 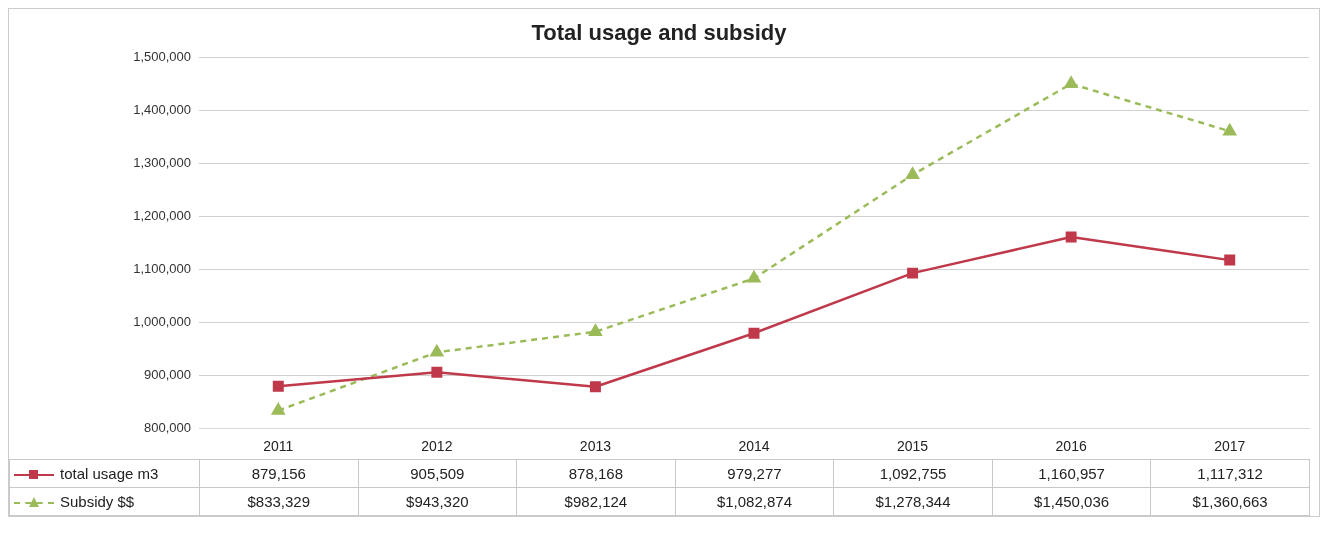 I want to click on legend-label: Subsidy $$, so click(x=97, y=501).